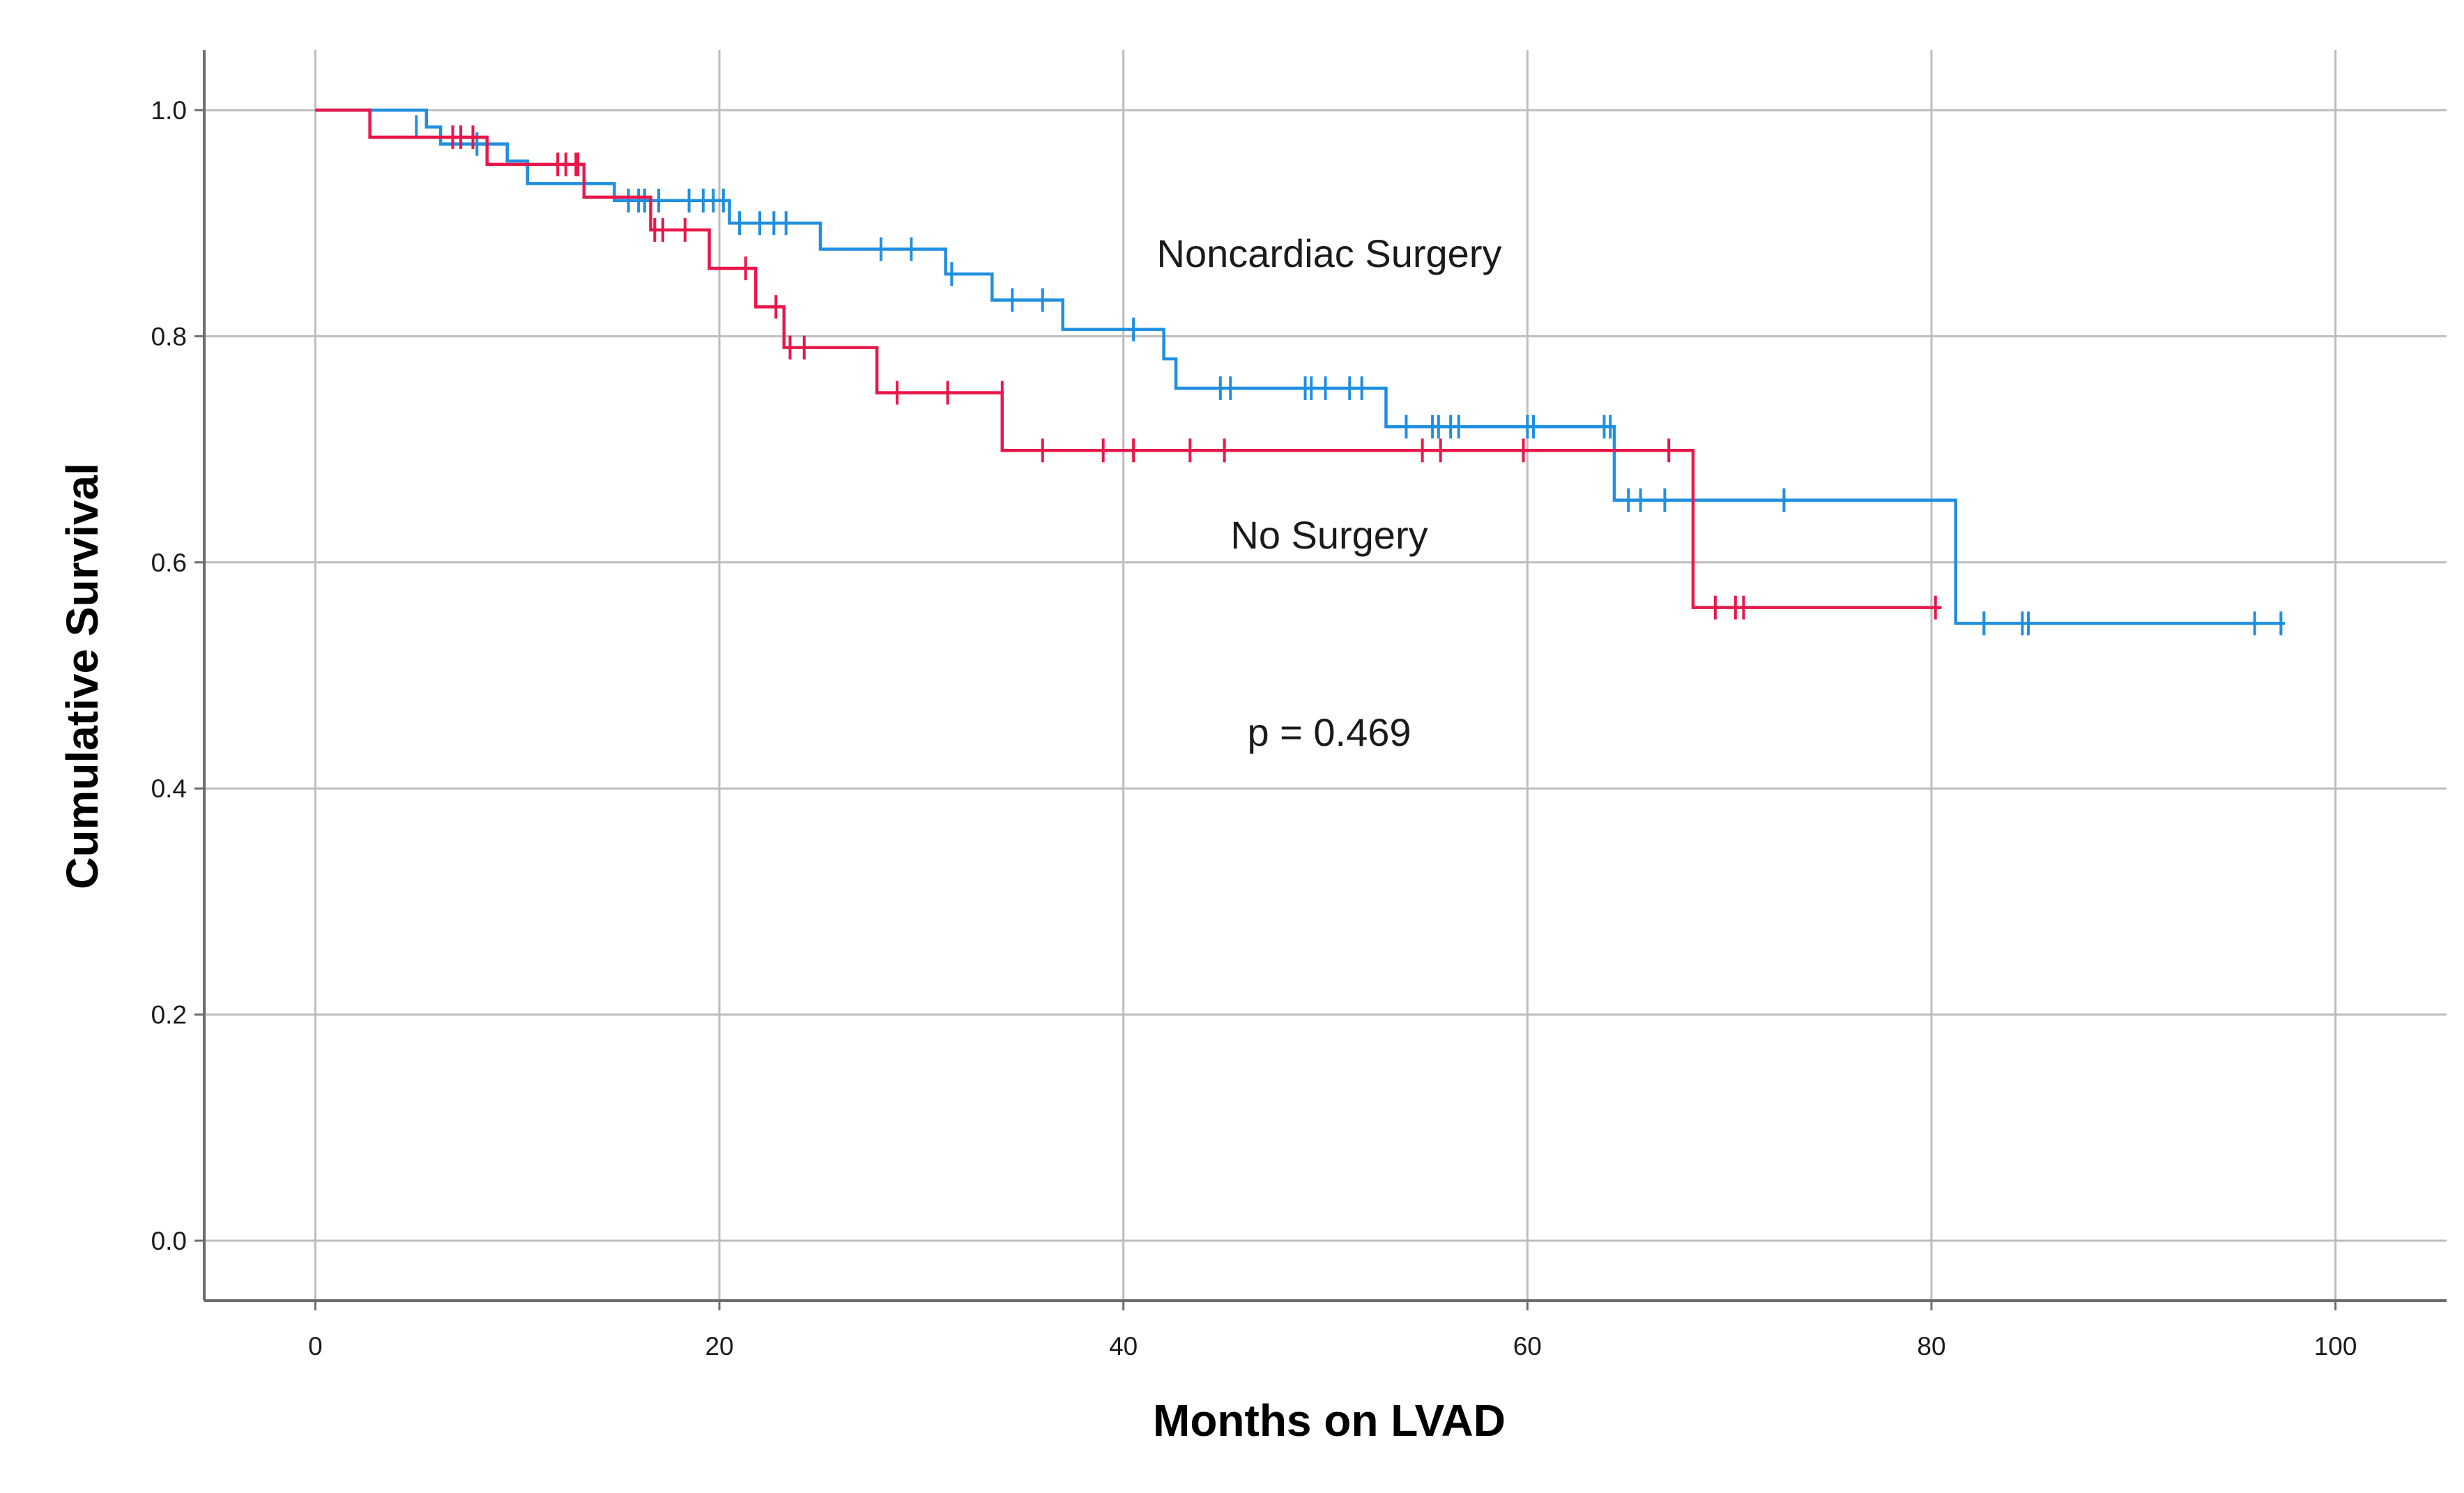 Image resolution: width=2464 pixels, height=1493 pixels. I want to click on x-tick-label-100: 100, so click(2335, 1346).